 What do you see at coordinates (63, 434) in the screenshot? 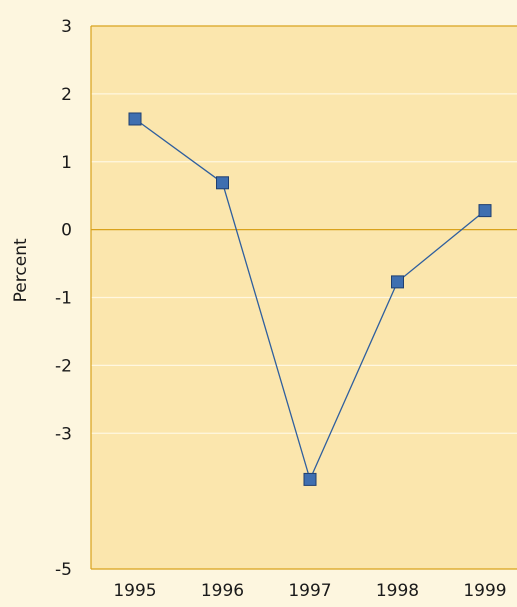
I see `y-tick-label: -3` at bounding box center [63, 434].